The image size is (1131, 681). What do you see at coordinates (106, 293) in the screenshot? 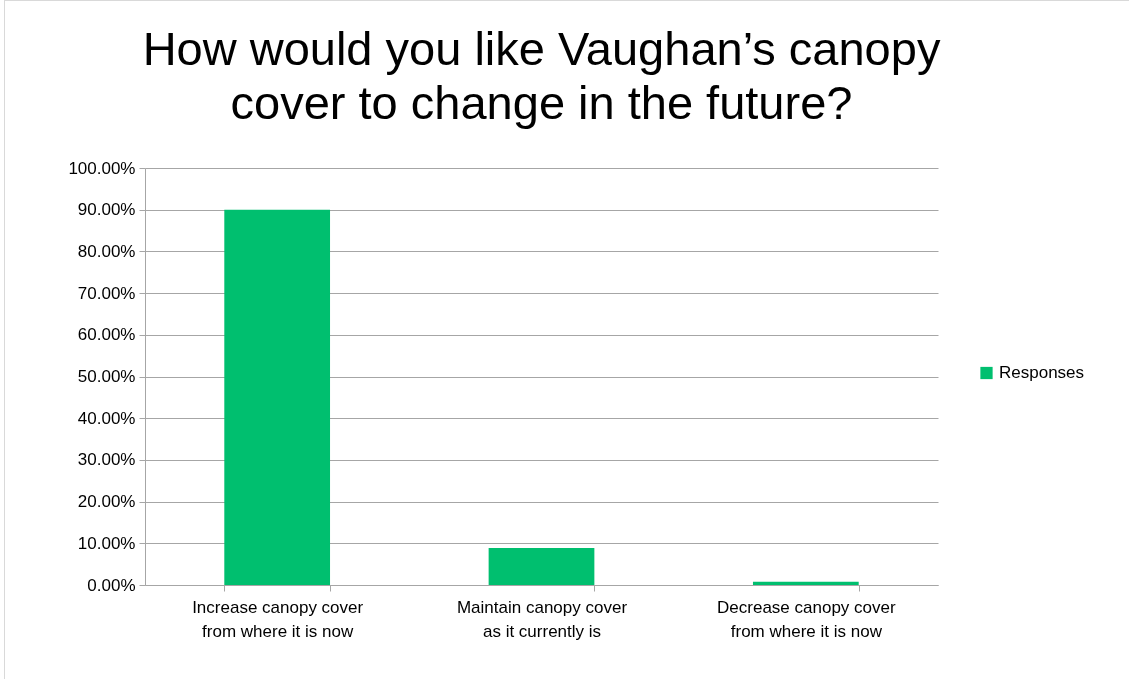
I see `y-tick-label: 70.00%` at bounding box center [106, 293].